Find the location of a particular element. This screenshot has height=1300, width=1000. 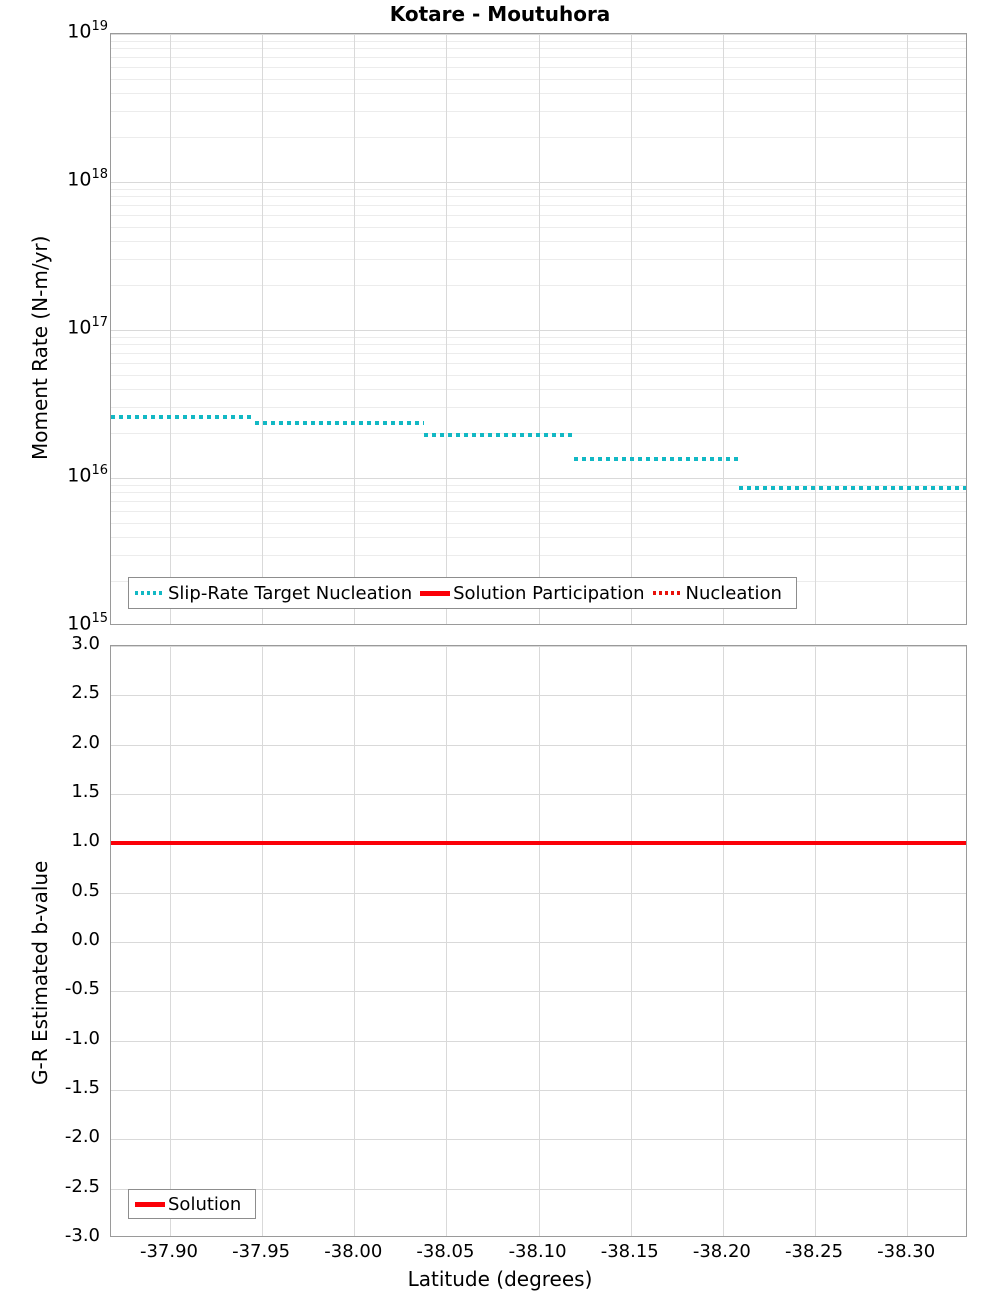

moment-rate-ytick-label: 1019 is located at coordinates (54, 30).